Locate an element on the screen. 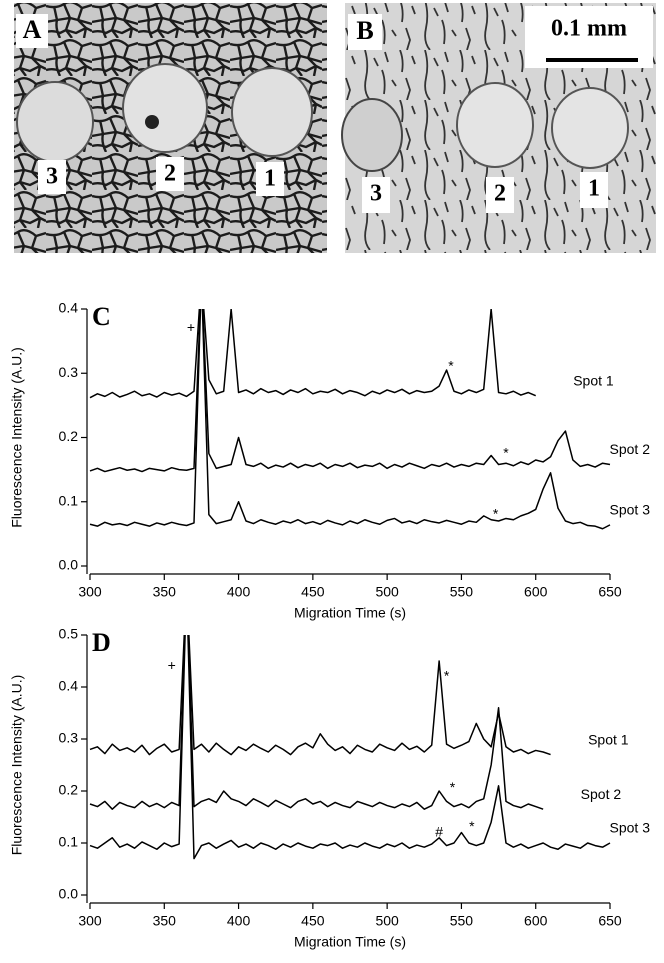 The height and width of the screenshot is (963, 664). scale-bar-label: 0.1 mm is located at coordinates (589, 29).